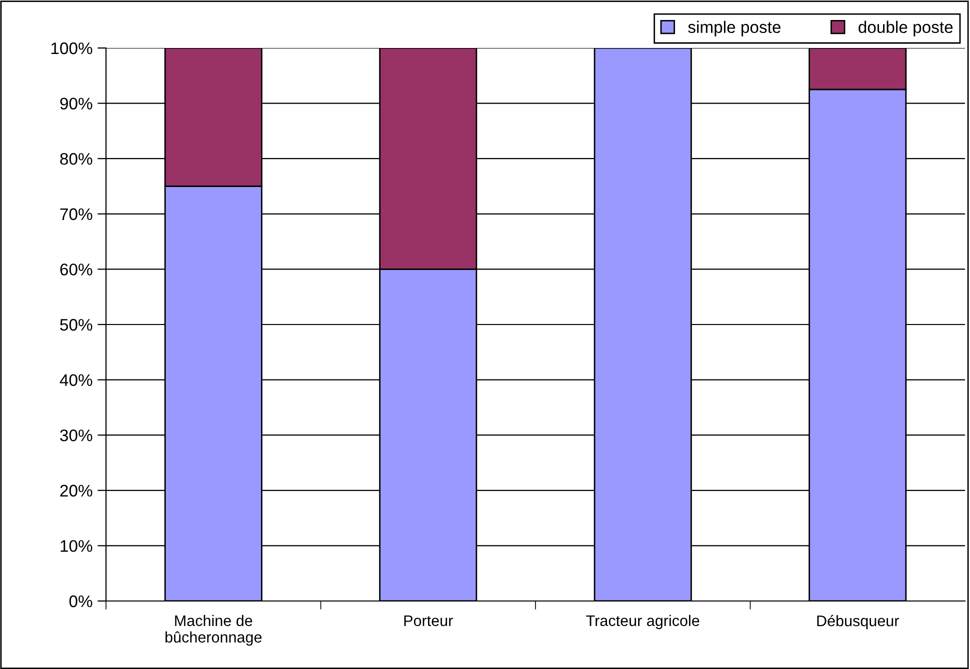  I want to click on x-tick-label: Tracteur agricole, so click(643, 622).